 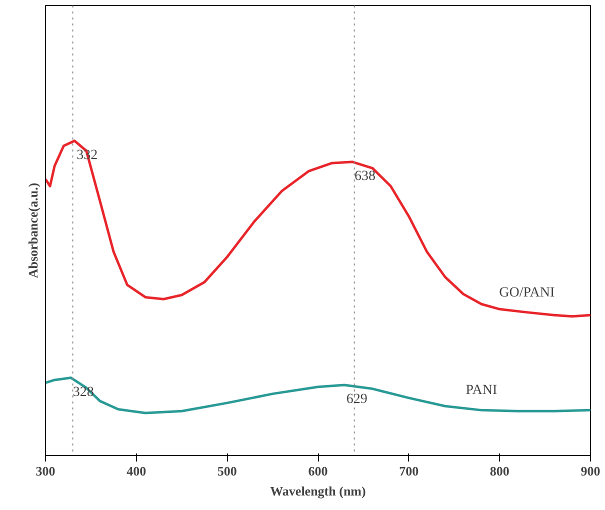 What do you see at coordinates (500, 471) in the screenshot?
I see `x-tick-label: 800` at bounding box center [500, 471].